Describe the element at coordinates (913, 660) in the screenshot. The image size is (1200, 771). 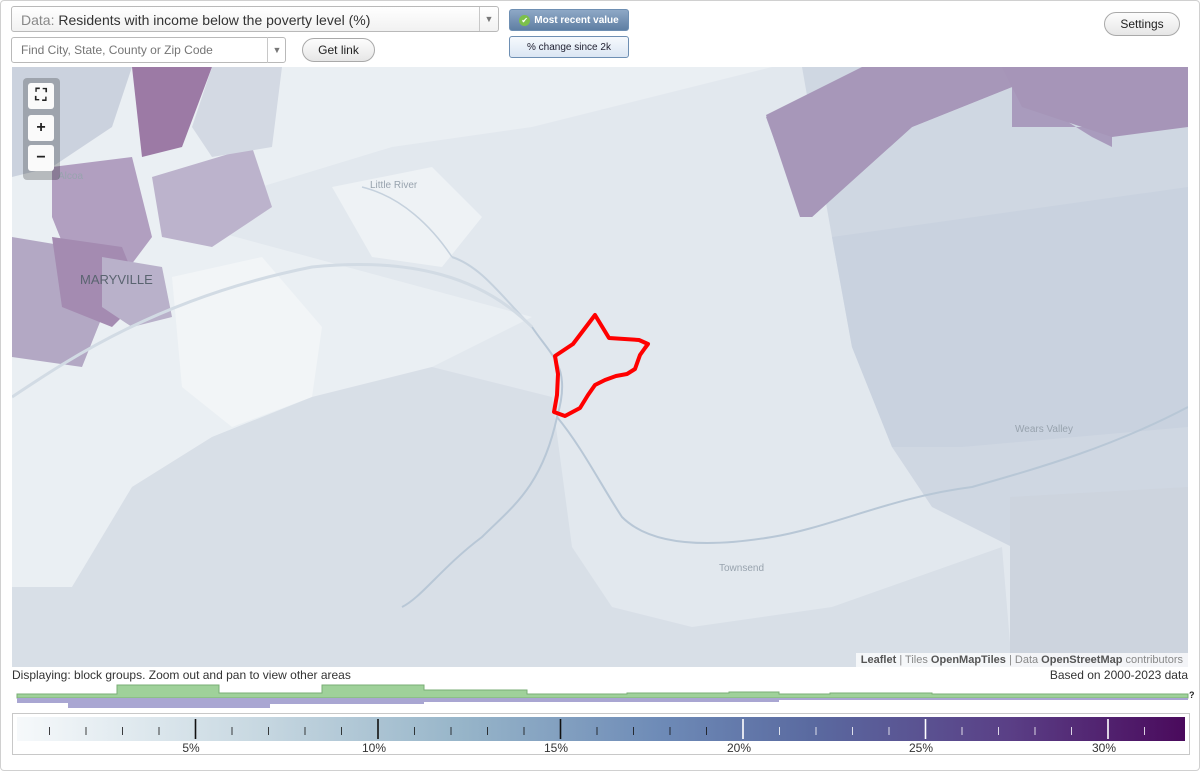
I see `attrib-sep1: | Tiles` at that location.